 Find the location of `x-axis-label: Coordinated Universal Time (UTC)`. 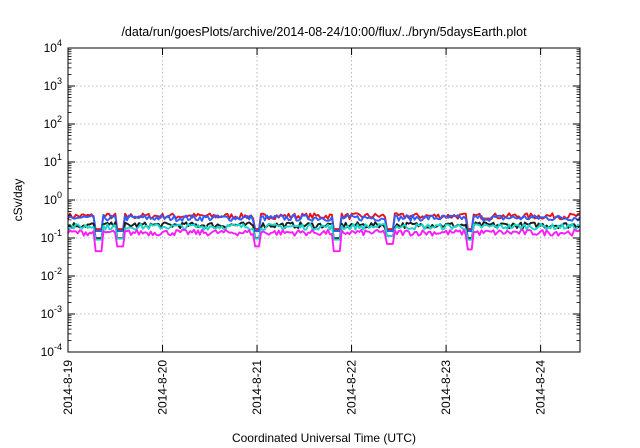

x-axis-label: Coordinated Universal Time (UTC) is located at coordinates (324, 438).